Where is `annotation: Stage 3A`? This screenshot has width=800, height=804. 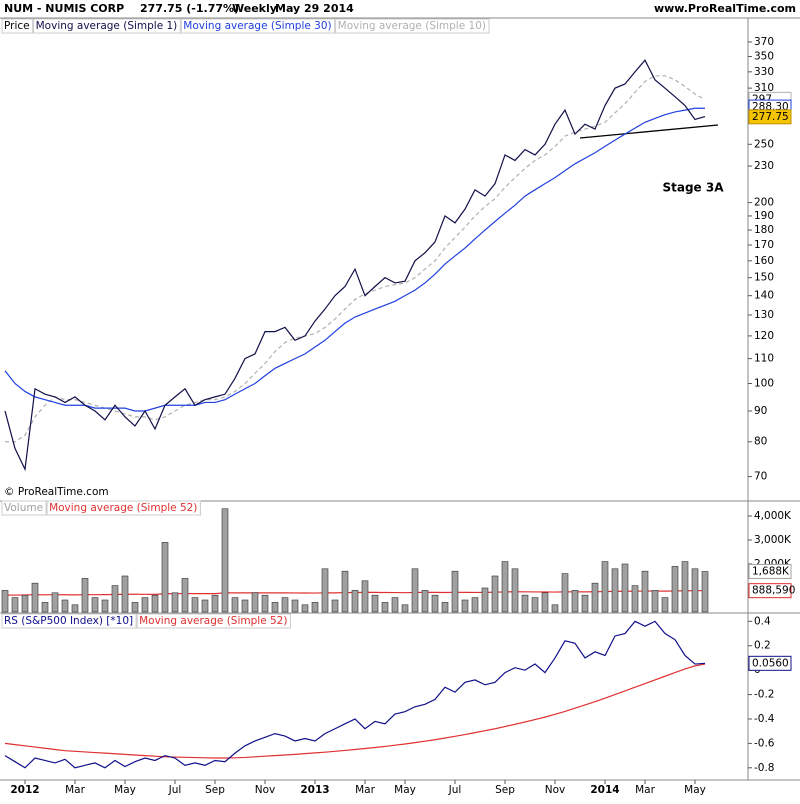 annotation: Stage 3A is located at coordinates (693, 188).